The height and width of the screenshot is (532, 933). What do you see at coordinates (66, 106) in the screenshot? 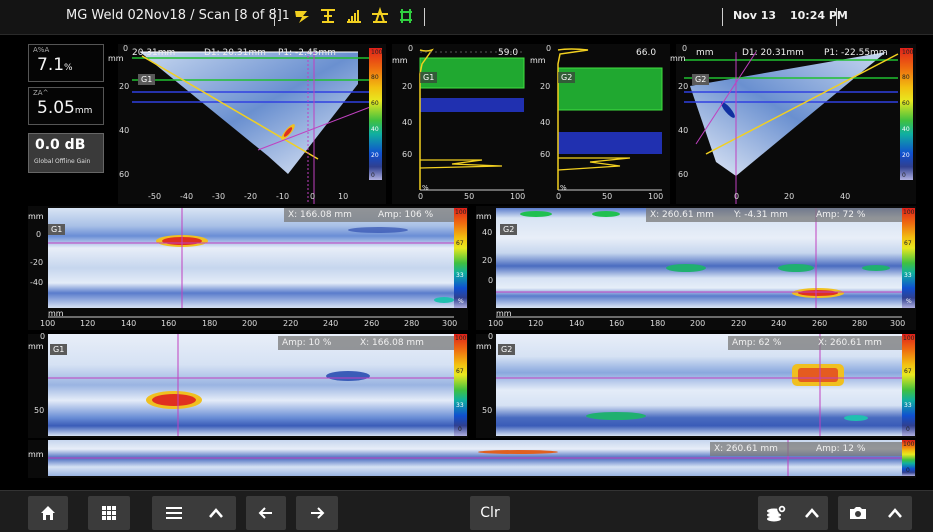
I see `depth-readout: ZA^ 5.05mm` at bounding box center [66, 106].